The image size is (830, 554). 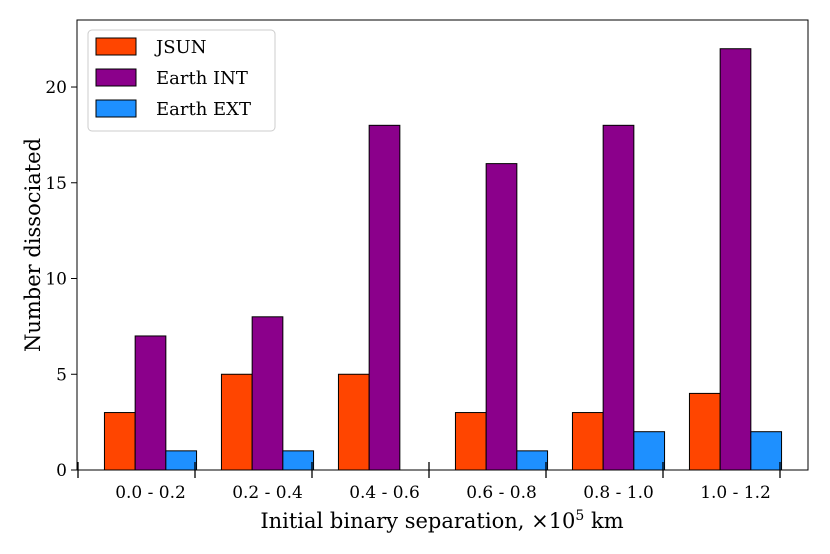 What do you see at coordinates (501, 493) in the screenshot?
I see `x-tick-label: 0.6 - 0.8` at bounding box center [501, 493].